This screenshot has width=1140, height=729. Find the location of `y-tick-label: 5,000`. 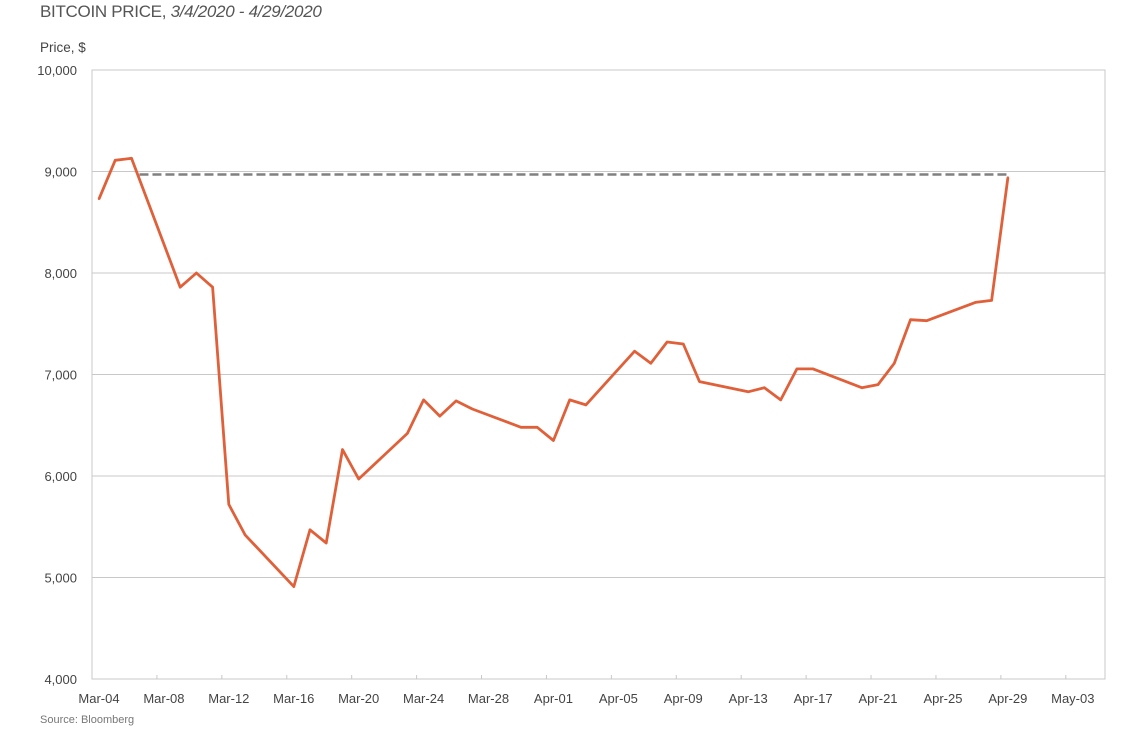

y-tick-label: 5,000 is located at coordinates (60, 578).